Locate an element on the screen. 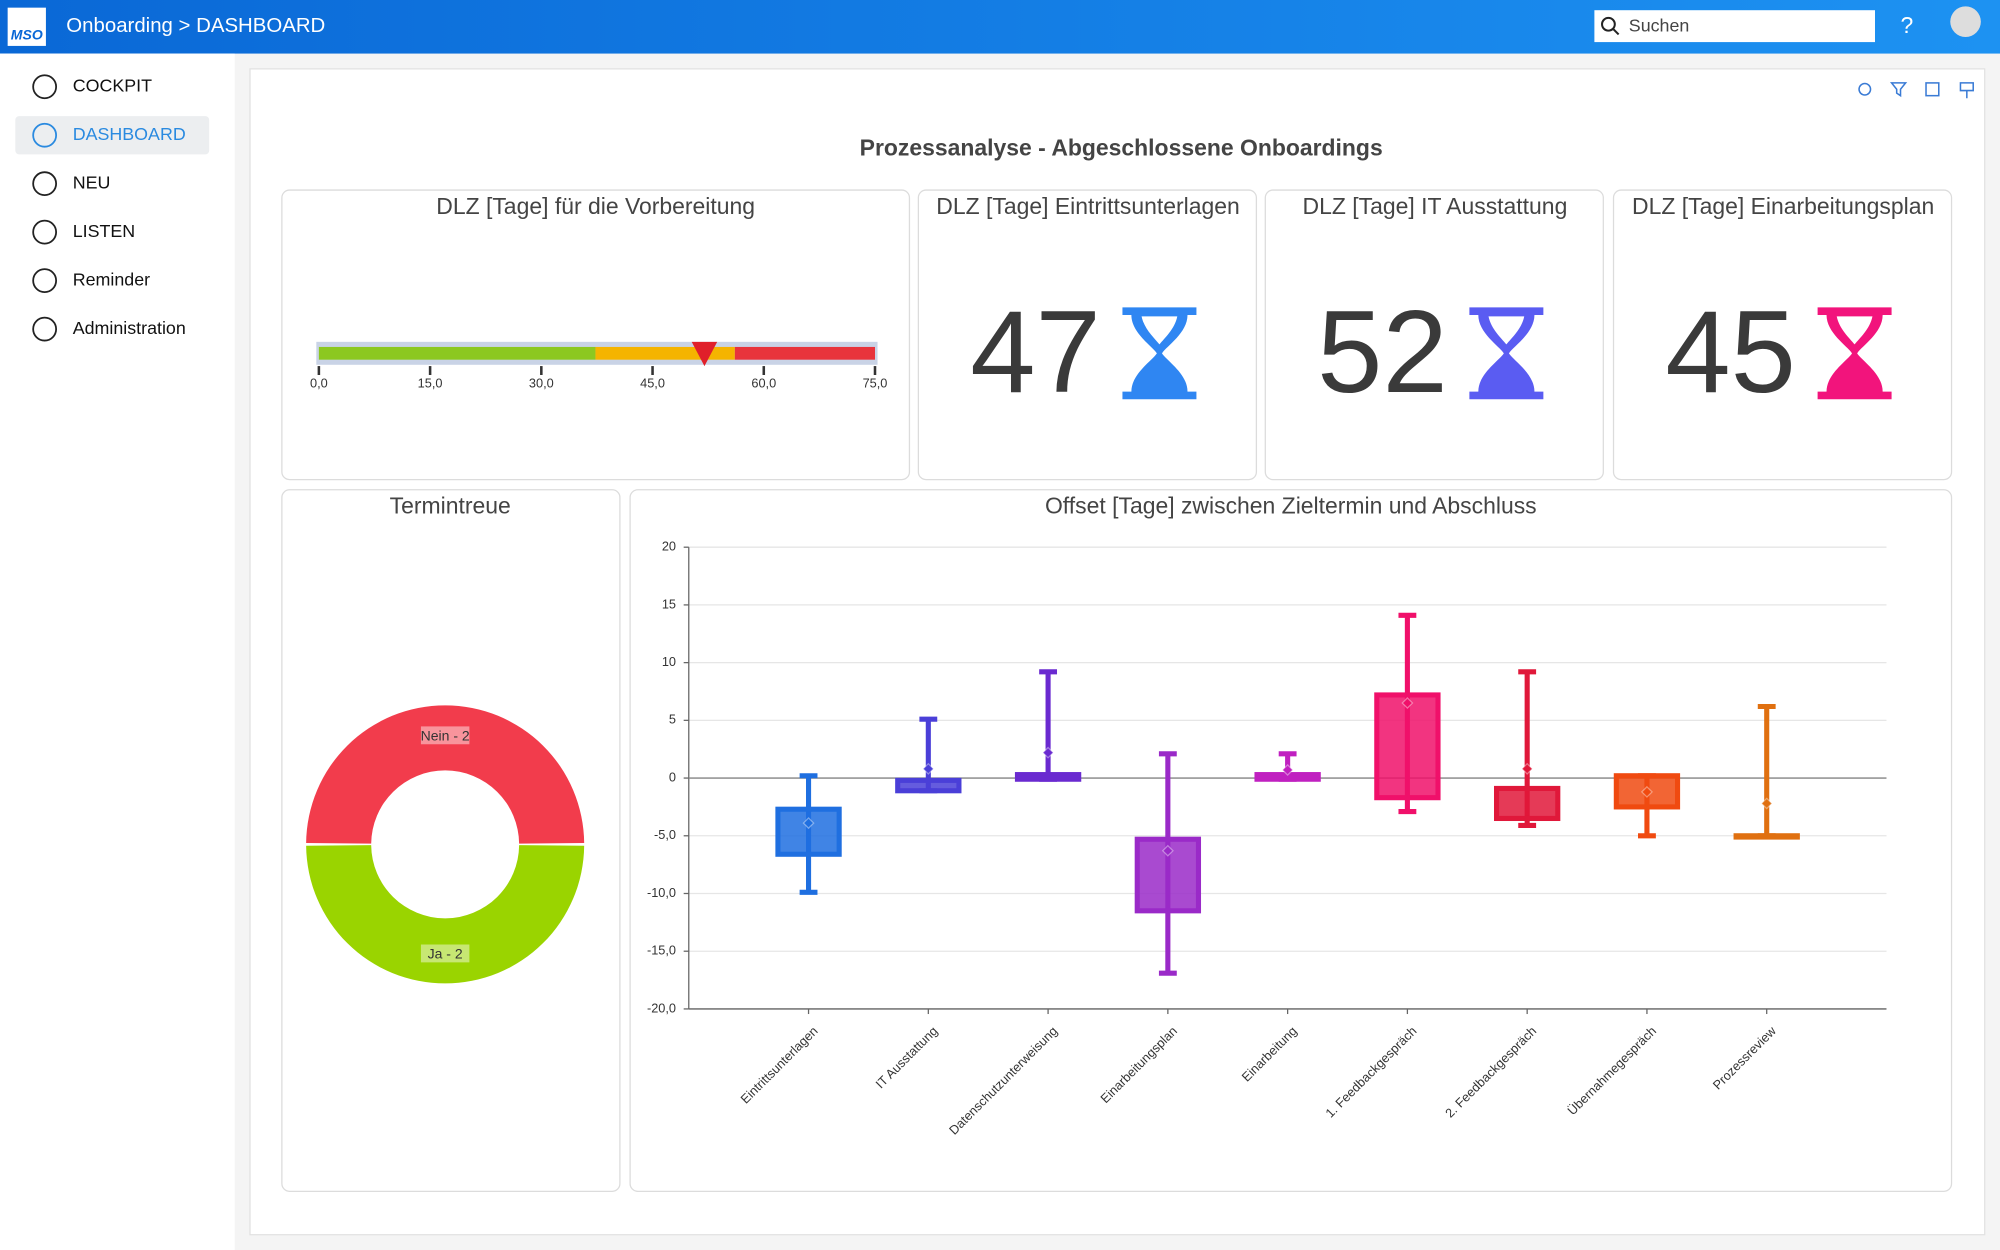 The width and height of the screenshot is (2000, 1250). gauge-tick-label: 45,0 is located at coordinates (652, 382).